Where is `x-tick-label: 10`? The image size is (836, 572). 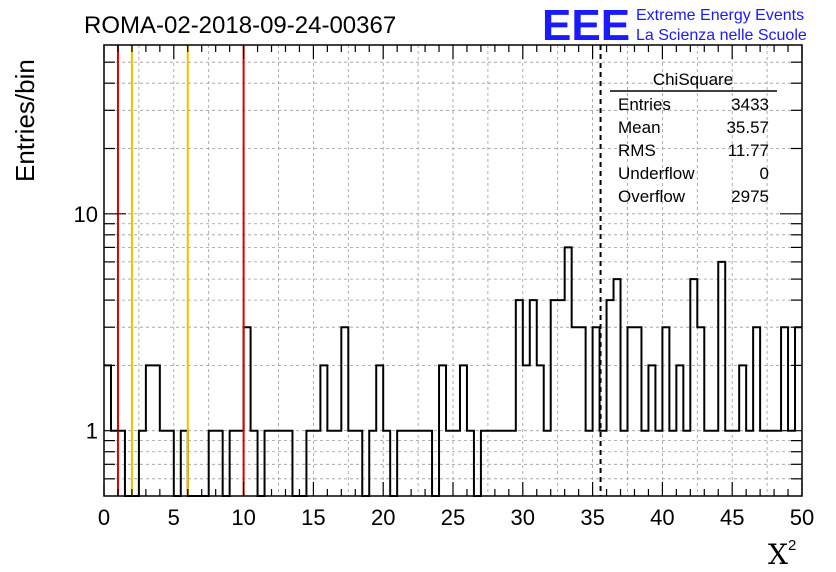
x-tick-label: 10 is located at coordinates (243, 517).